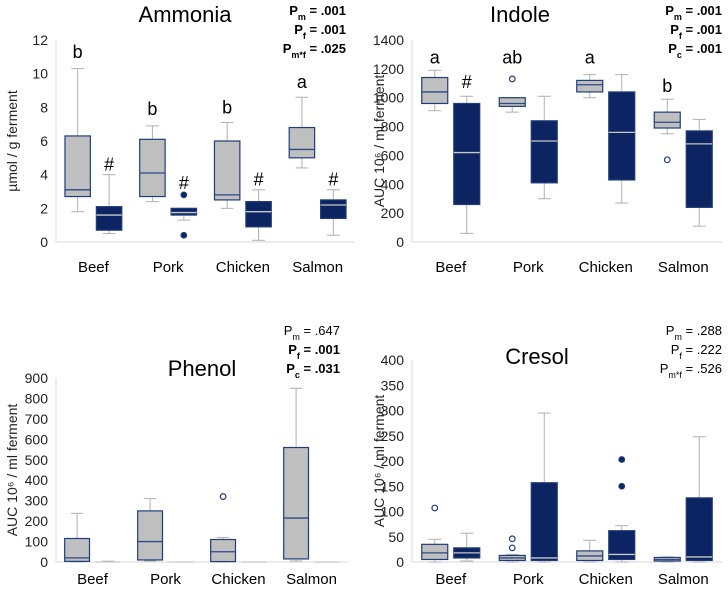 The width and height of the screenshot is (728, 592). Describe the element at coordinates (44, 175) in the screenshot. I see `y-tick-label: 4` at that location.